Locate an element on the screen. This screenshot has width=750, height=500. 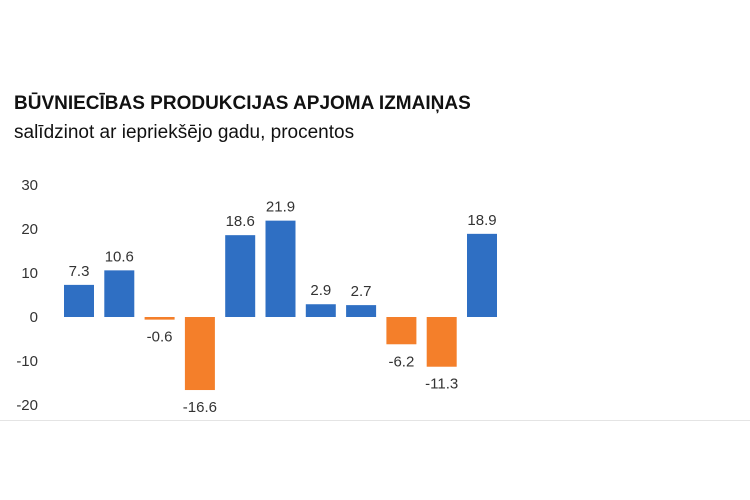
data-label: 7.3 is located at coordinates (79, 271).